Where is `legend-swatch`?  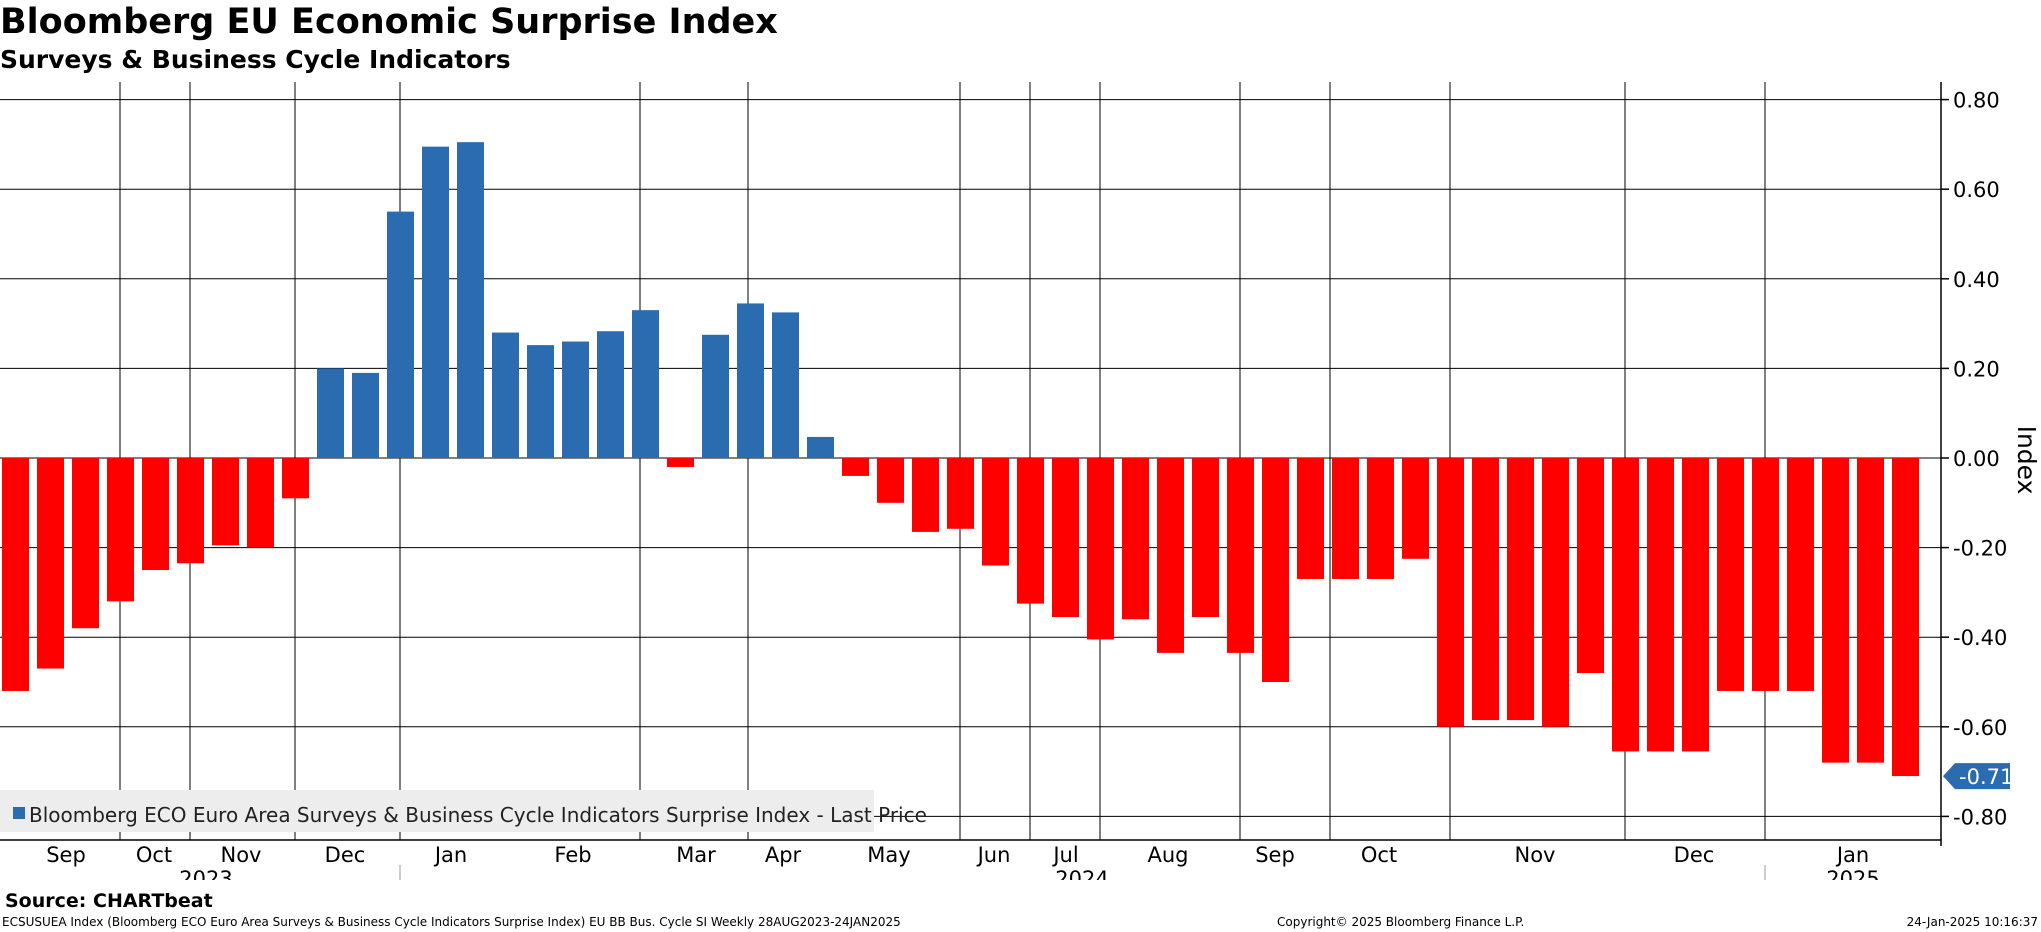 legend-swatch is located at coordinates (19, 813).